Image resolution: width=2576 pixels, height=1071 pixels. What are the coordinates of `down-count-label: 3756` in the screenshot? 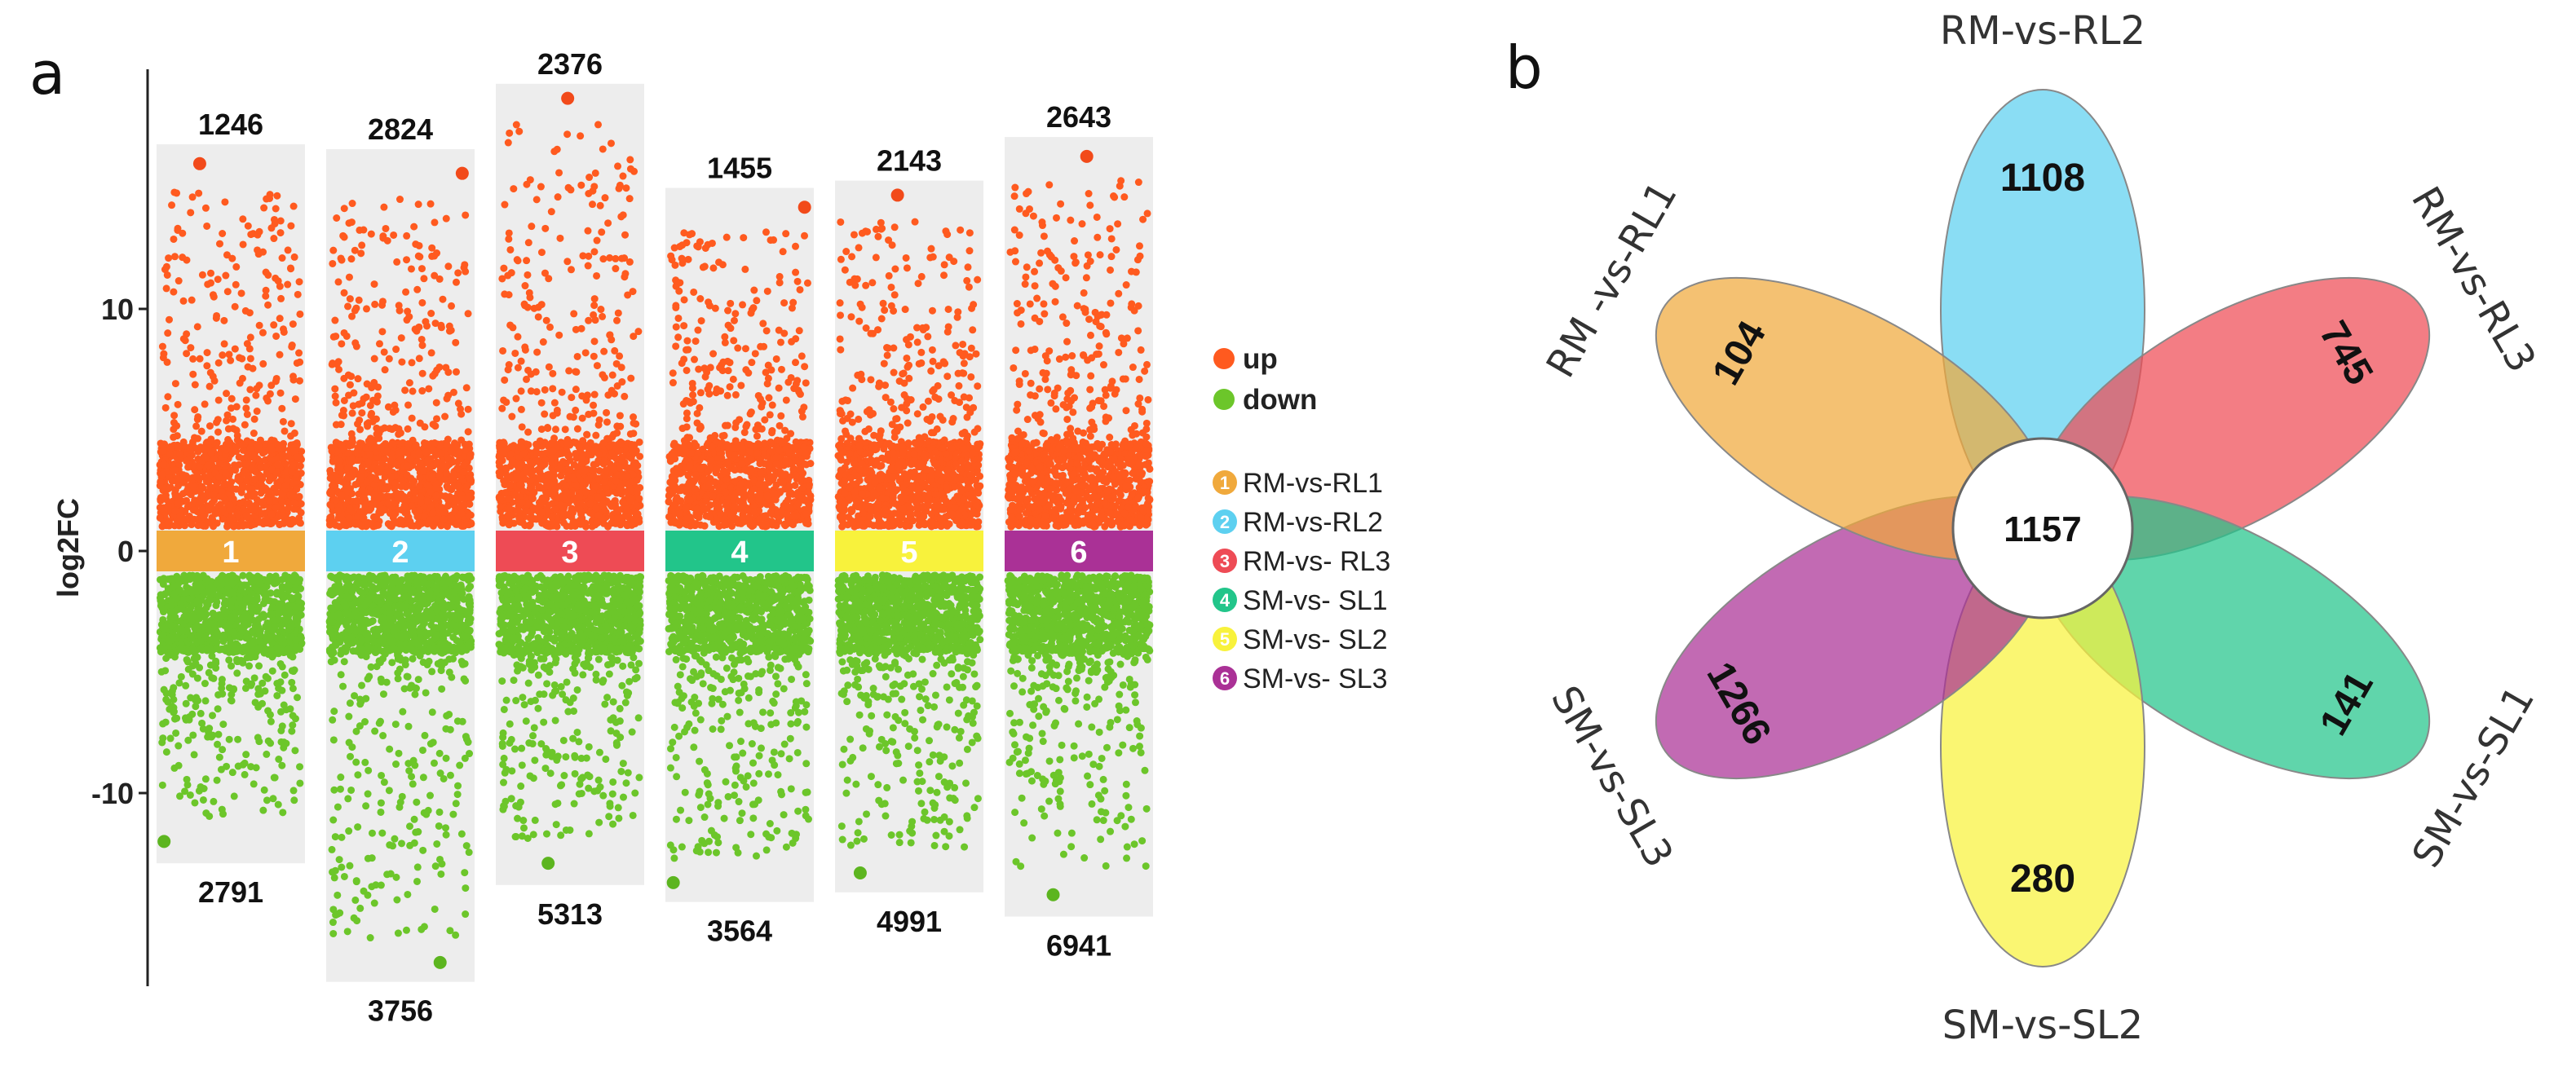 It's located at (400, 1011).